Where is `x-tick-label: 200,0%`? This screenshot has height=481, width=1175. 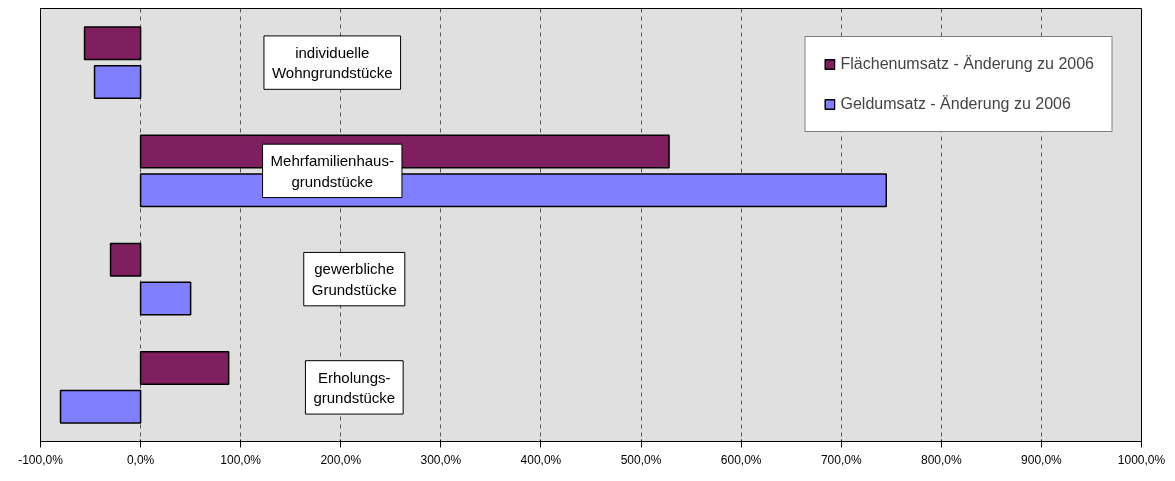 x-tick-label: 200,0% is located at coordinates (341, 459).